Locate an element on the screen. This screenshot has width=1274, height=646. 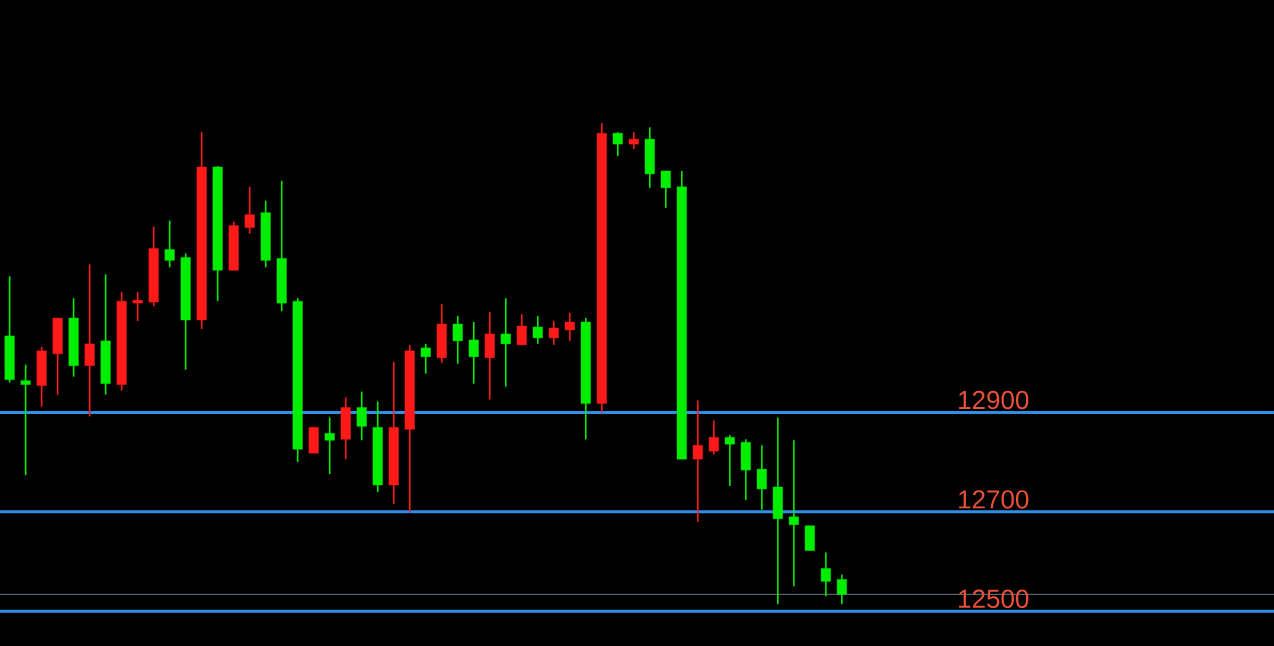
ref-line-label: 12900 is located at coordinates (994, 400).